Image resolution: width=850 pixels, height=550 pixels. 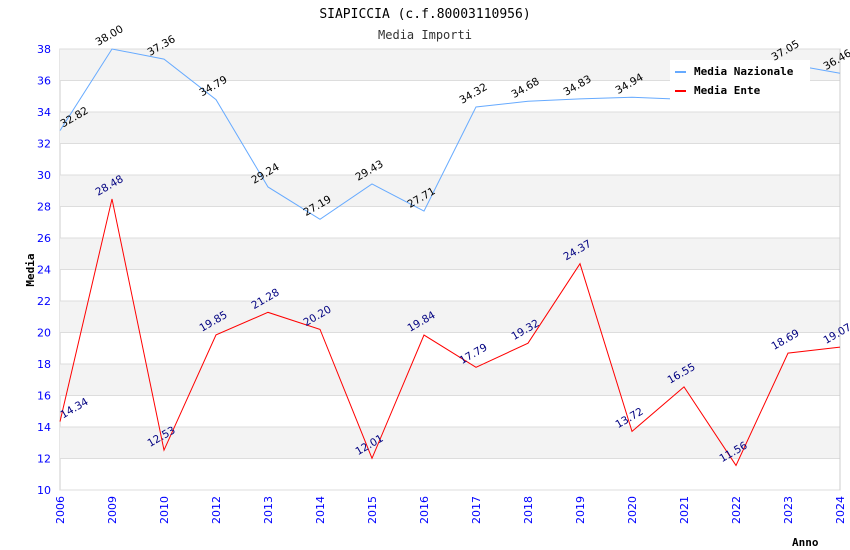 I want to click on legend-label-nazionale: Media Nazionale, so click(x=744, y=71).